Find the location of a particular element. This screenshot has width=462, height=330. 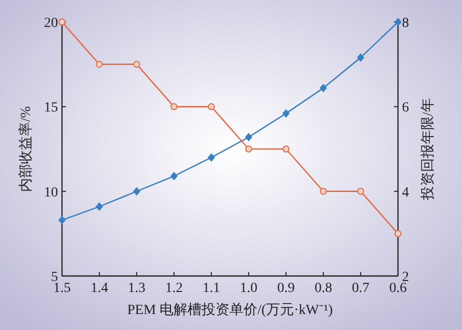

y-tick-label: 10 is located at coordinates (51, 192).